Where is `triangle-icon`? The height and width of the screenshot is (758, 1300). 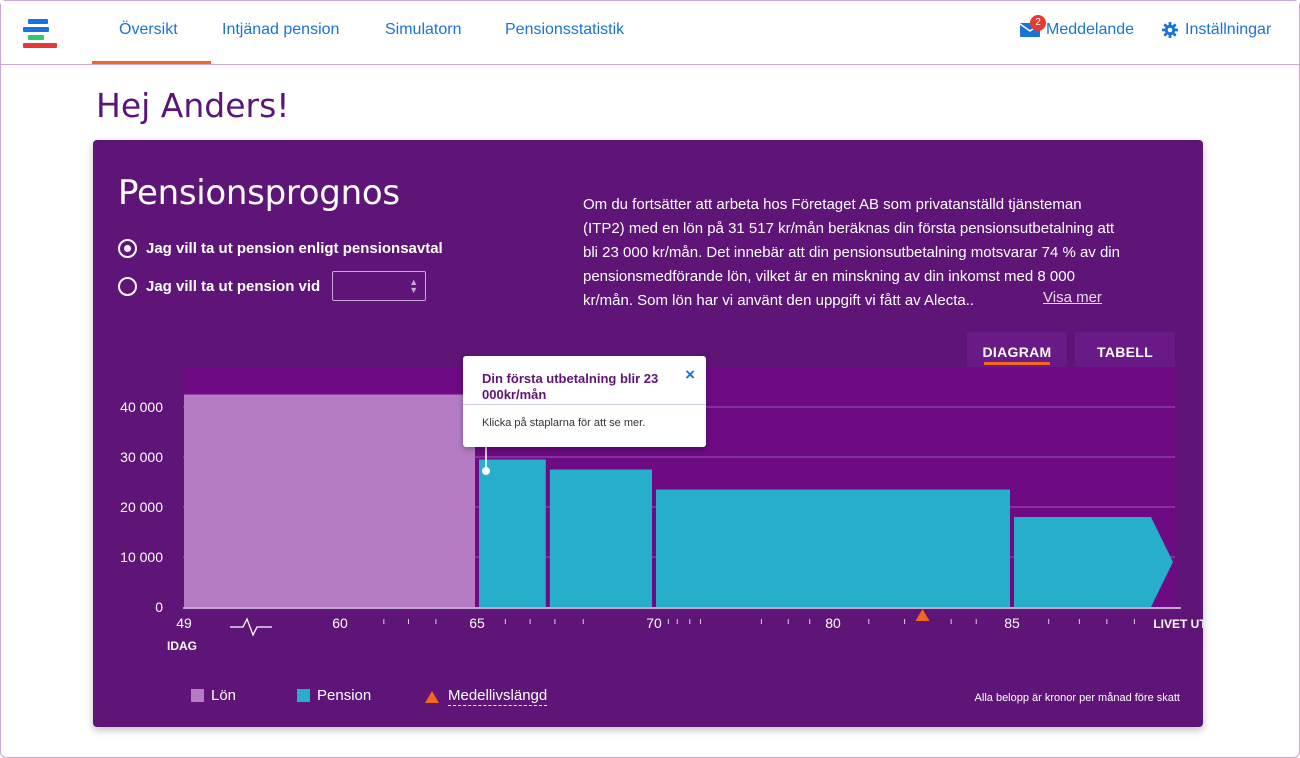 triangle-icon is located at coordinates (432, 696).